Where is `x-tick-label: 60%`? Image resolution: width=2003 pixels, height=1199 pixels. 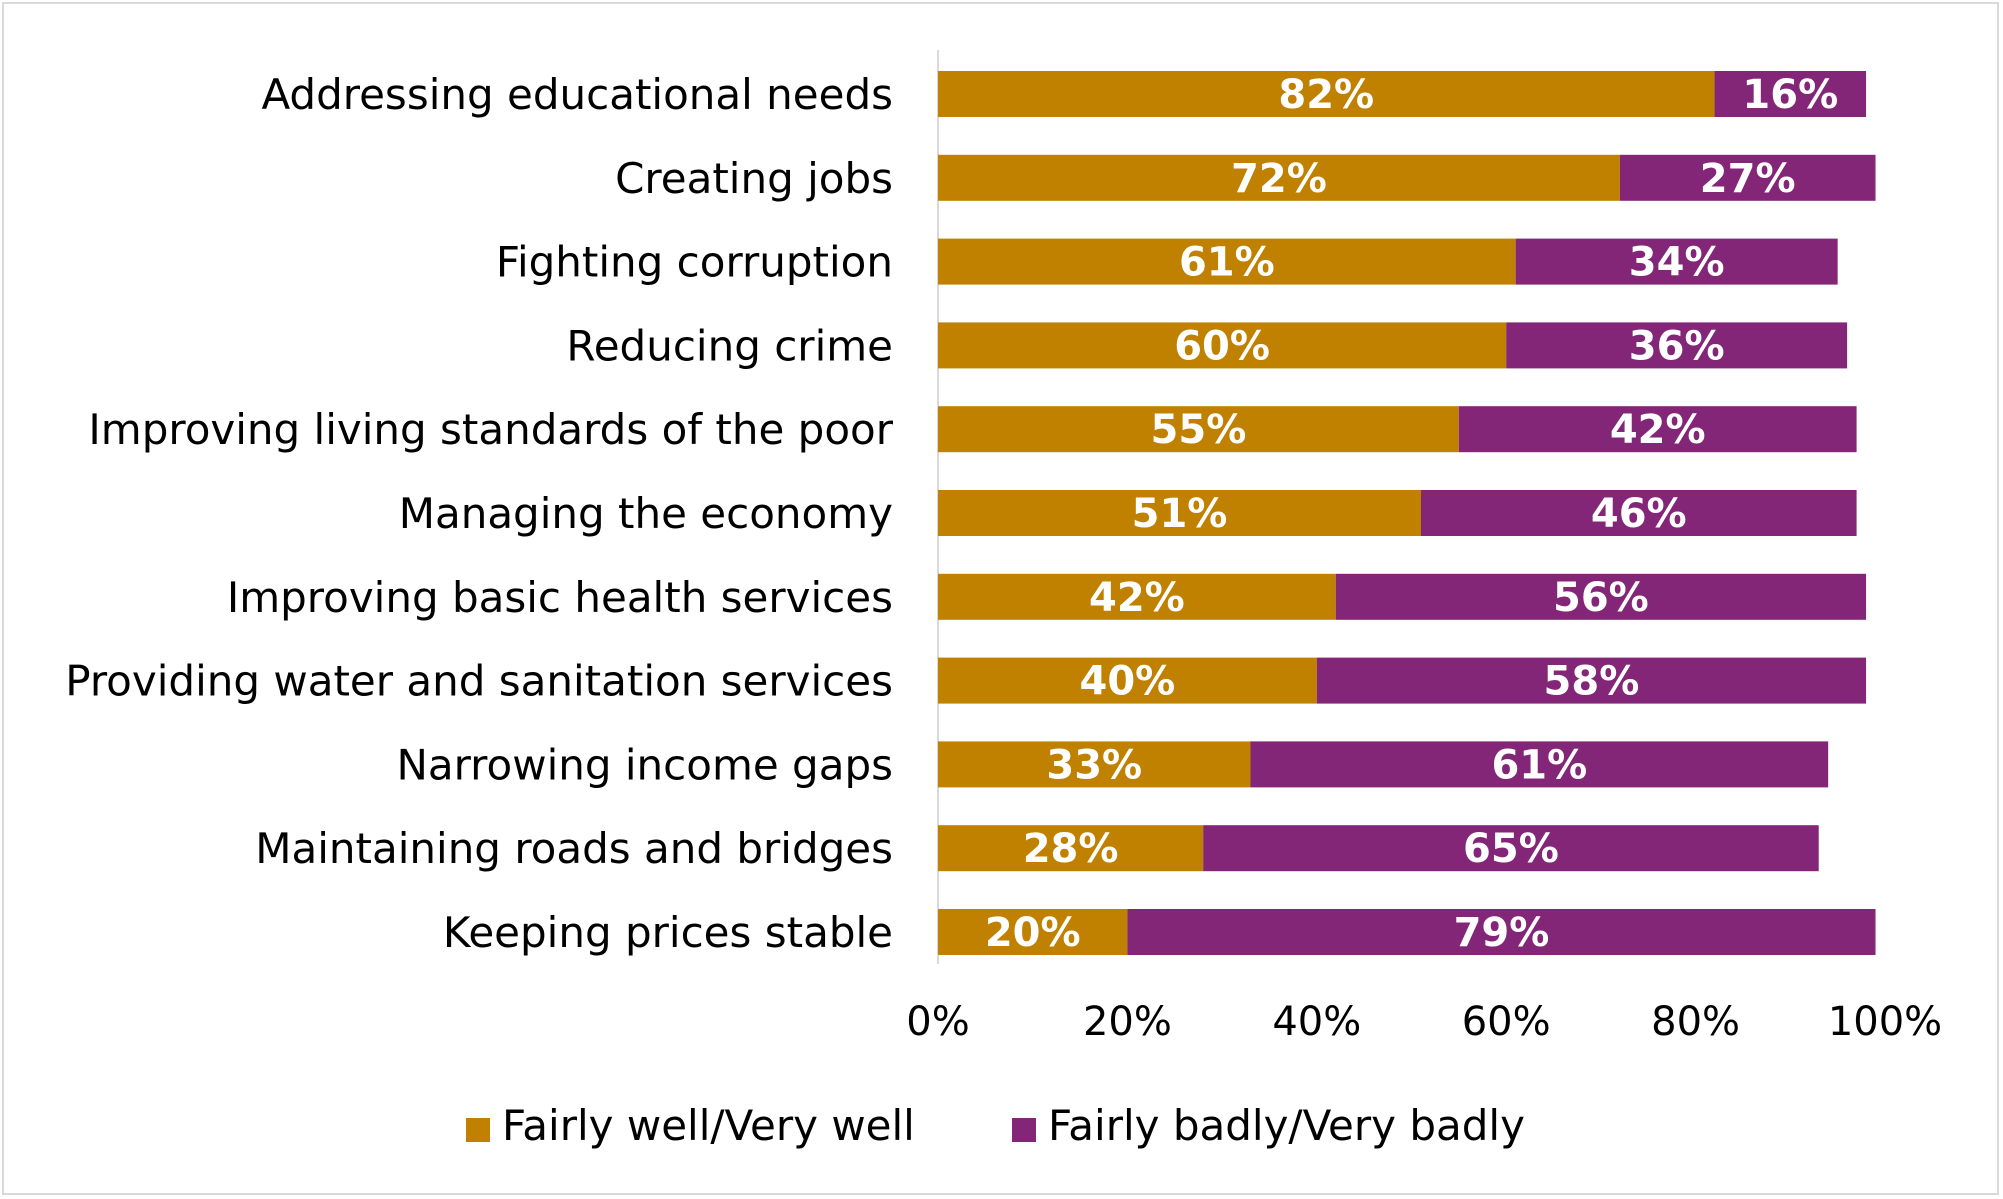 x-tick-label: 60% is located at coordinates (1506, 1022).